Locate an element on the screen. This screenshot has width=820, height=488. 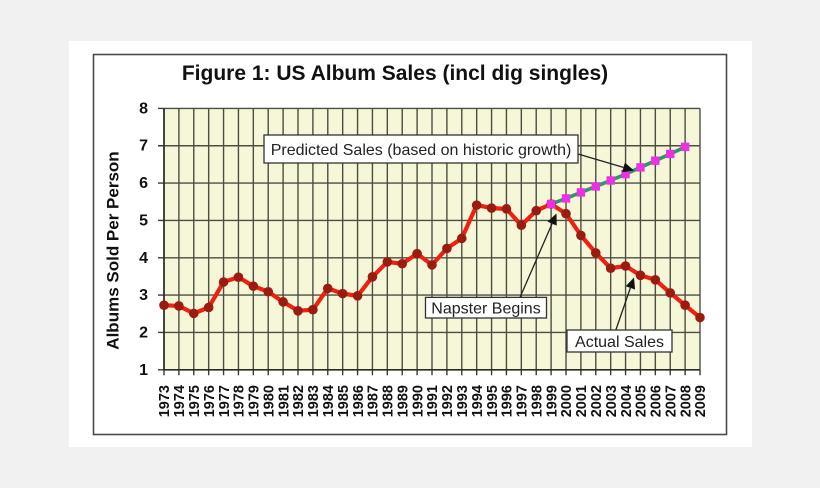
svg-text: 1993 is located at coordinates (463, 401).